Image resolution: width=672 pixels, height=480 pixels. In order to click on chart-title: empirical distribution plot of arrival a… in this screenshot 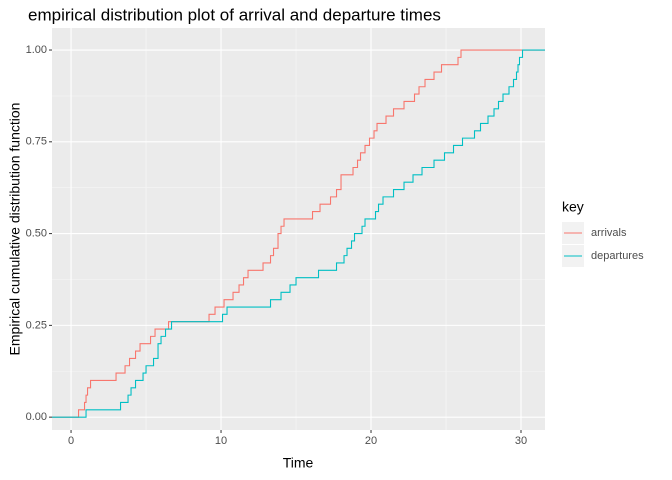, I will do `click(234, 14)`.